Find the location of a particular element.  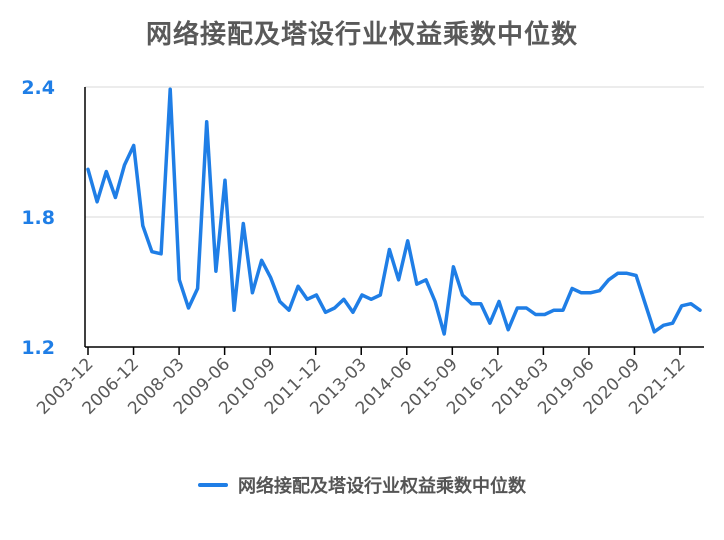

legend-swatch is located at coordinates (213, 485).